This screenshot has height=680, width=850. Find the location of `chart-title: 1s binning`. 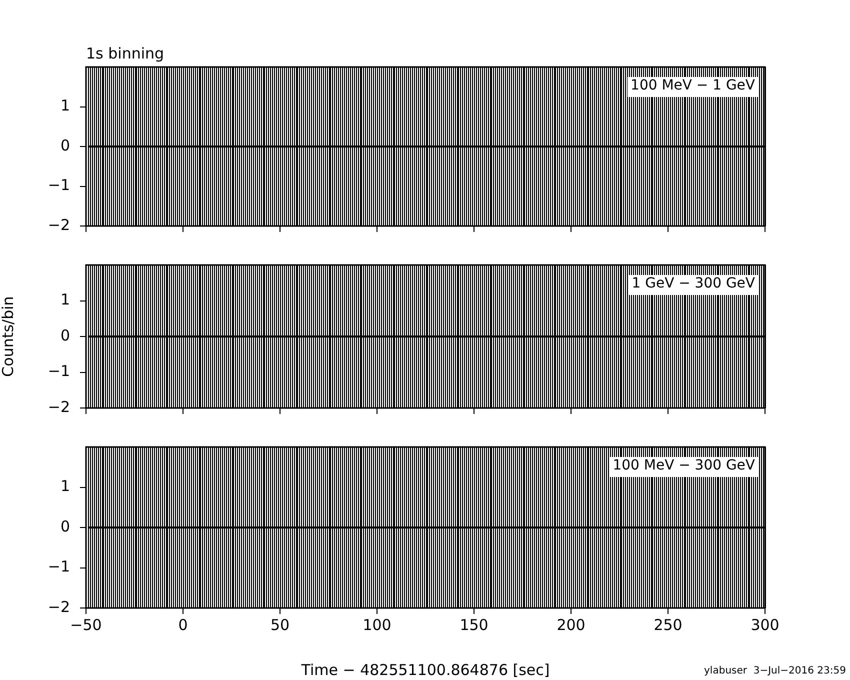

chart-title: 1s binning is located at coordinates (125, 53).